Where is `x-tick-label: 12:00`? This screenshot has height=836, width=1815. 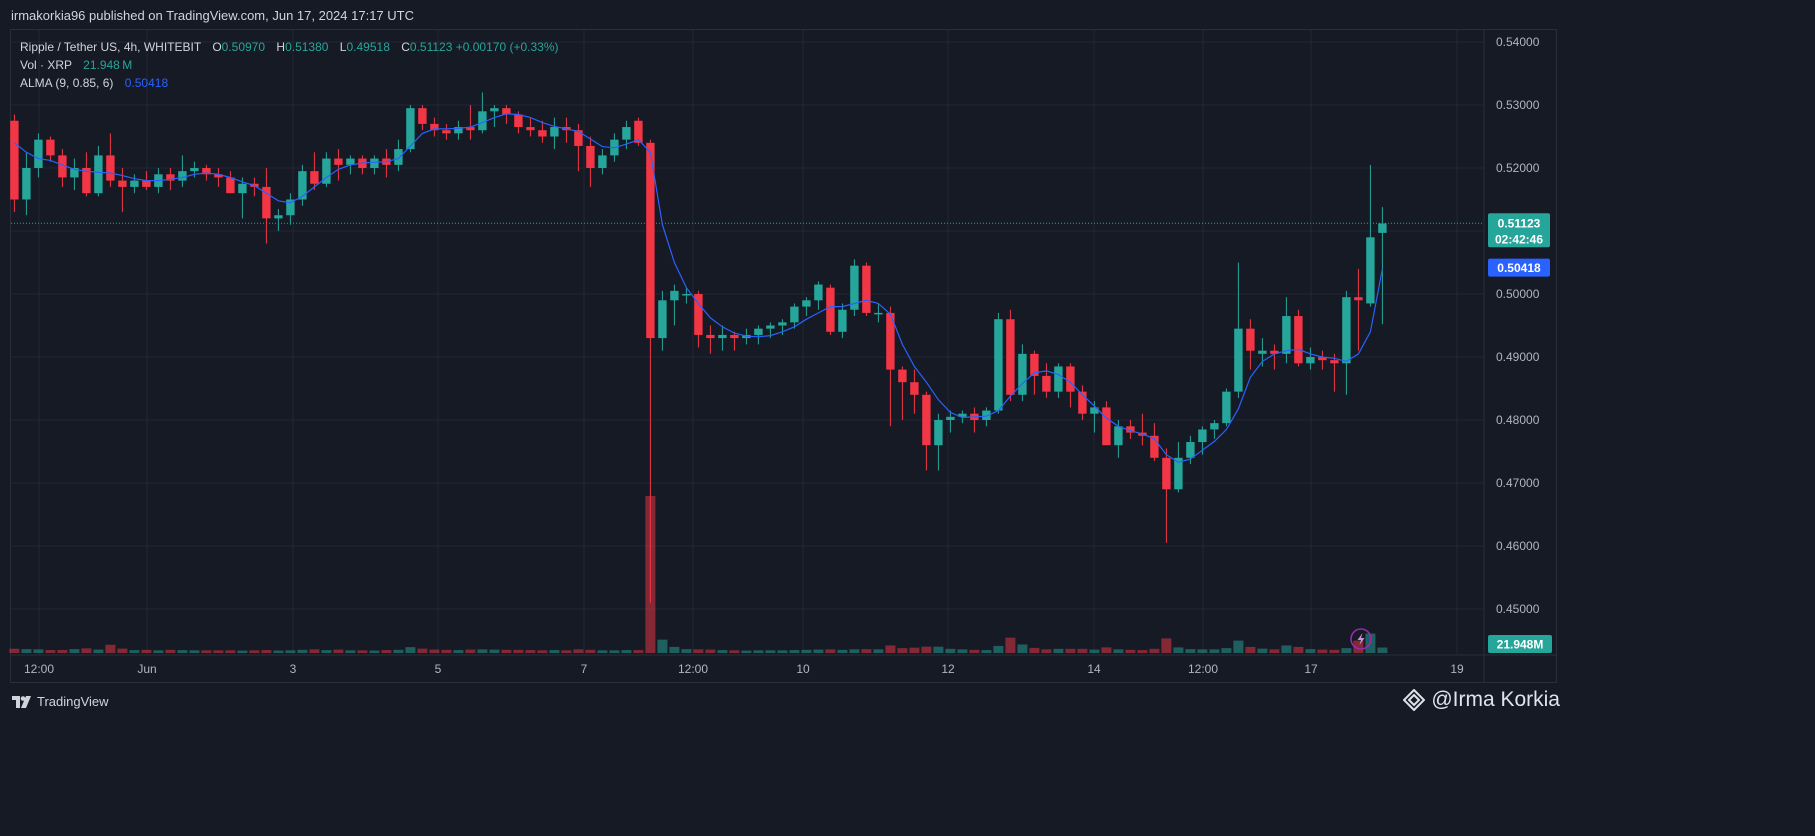 x-tick-label: 12:00 is located at coordinates (39, 669).